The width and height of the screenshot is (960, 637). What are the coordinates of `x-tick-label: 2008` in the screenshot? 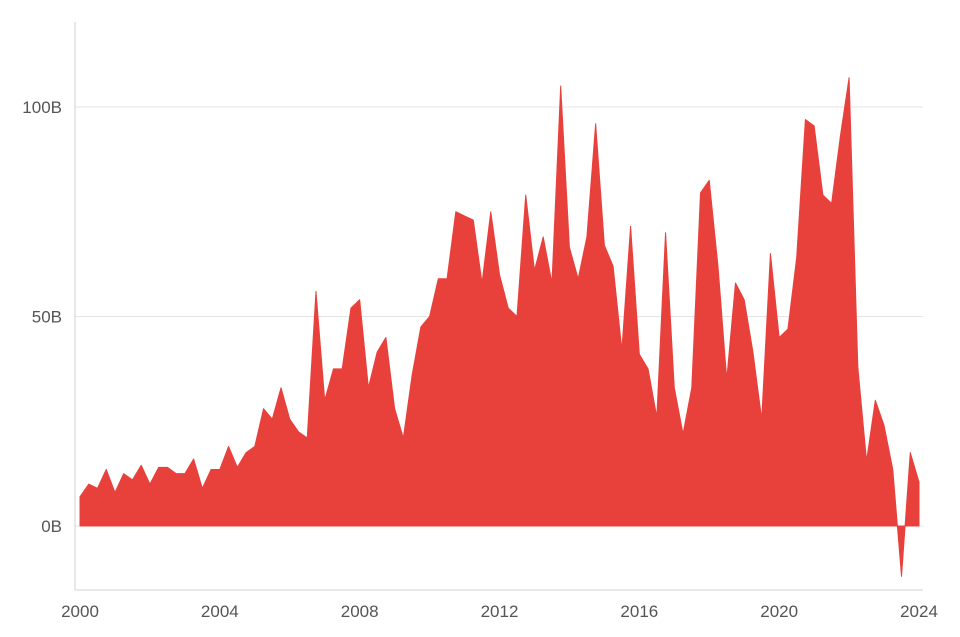 It's located at (360, 611).